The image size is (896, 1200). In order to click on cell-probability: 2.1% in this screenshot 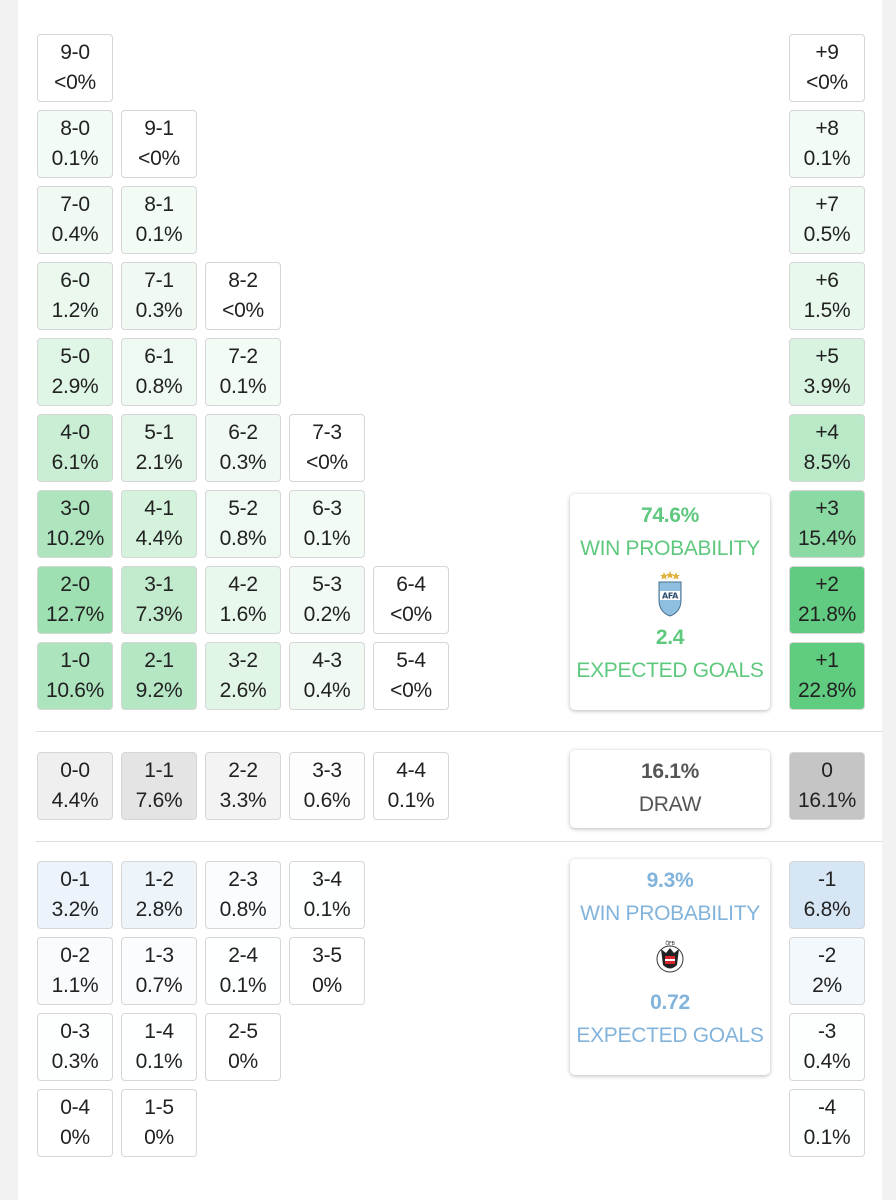, I will do `click(159, 462)`.